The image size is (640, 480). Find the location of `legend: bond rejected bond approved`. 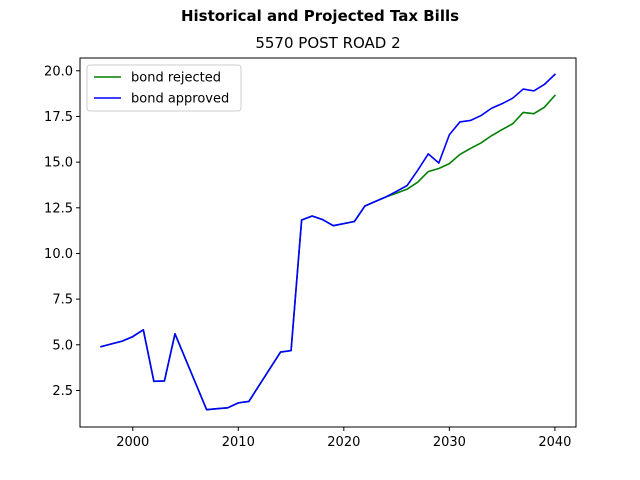

legend: bond rejected bond approved is located at coordinates (164, 88).